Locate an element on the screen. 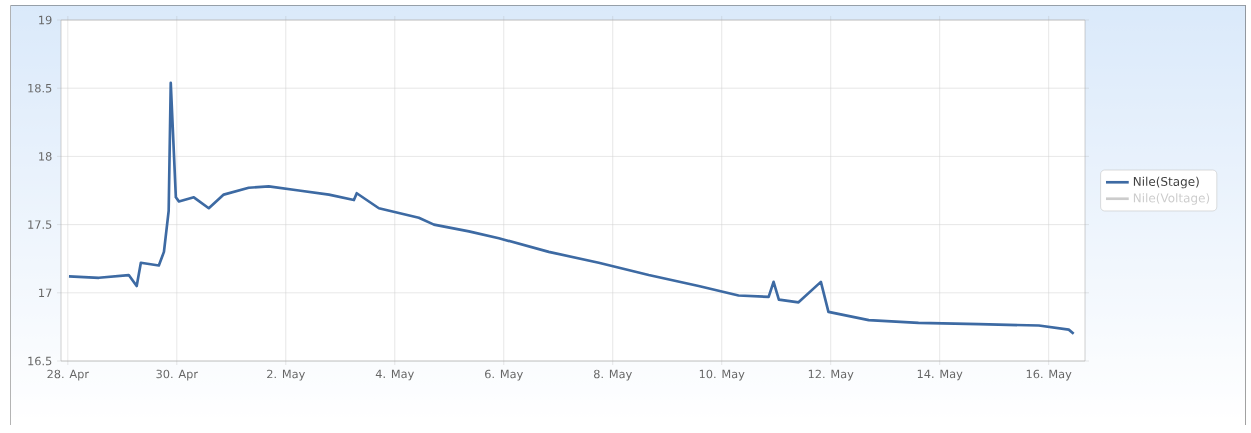 The image size is (1251, 433). x-tick-label: 8. May is located at coordinates (612, 375).